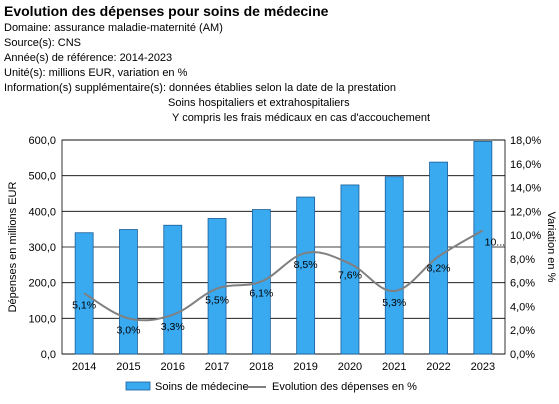 This screenshot has width=559, height=404. Describe the element at coordinates (522, 331) in the screenshot. I see `y2-tick-label: 2,0%` at that location.